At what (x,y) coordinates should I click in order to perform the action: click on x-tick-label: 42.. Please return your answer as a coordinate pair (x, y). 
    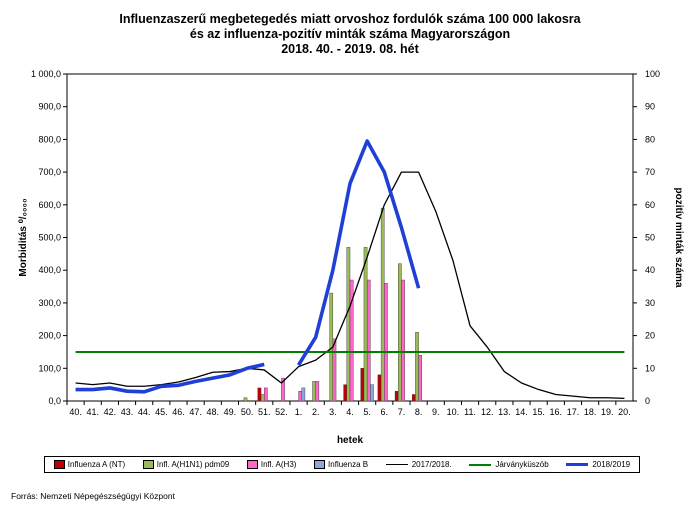
    Looking at the image, I should click on (110, 412).